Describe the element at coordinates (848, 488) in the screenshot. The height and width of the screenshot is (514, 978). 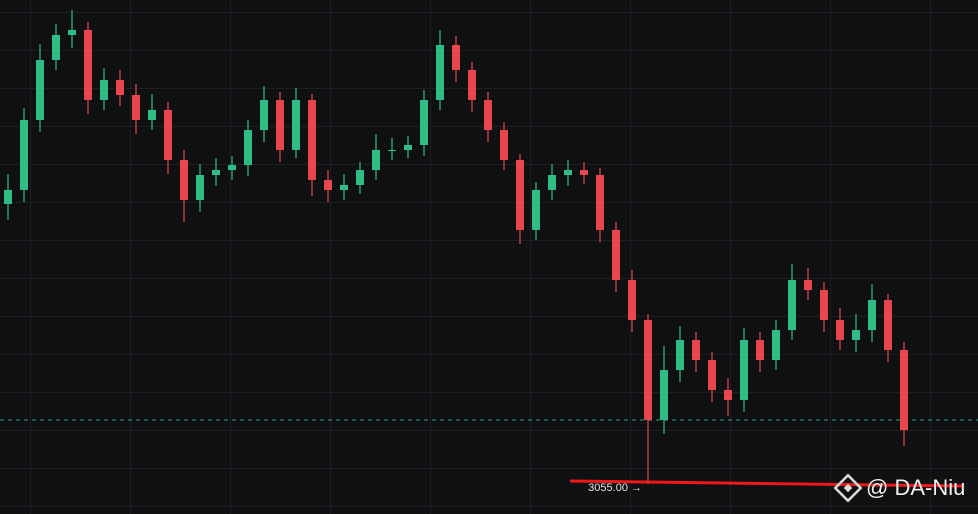
I see `watermark-logo` at that location.